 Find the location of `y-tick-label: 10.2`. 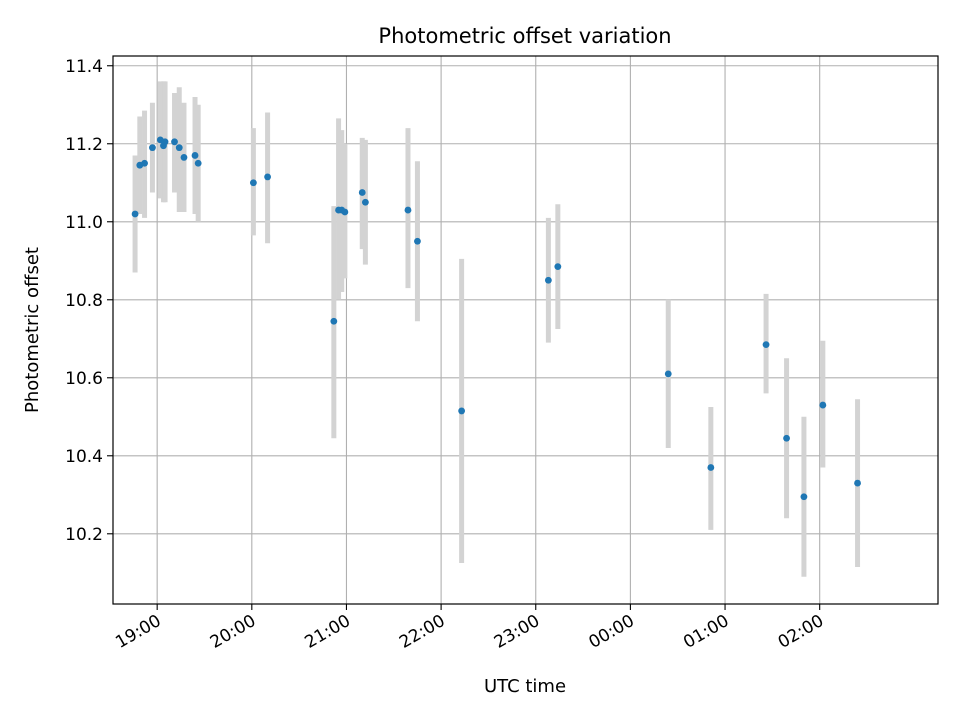

y-tick-label: 10.2 is located at coordinates (84, 535).